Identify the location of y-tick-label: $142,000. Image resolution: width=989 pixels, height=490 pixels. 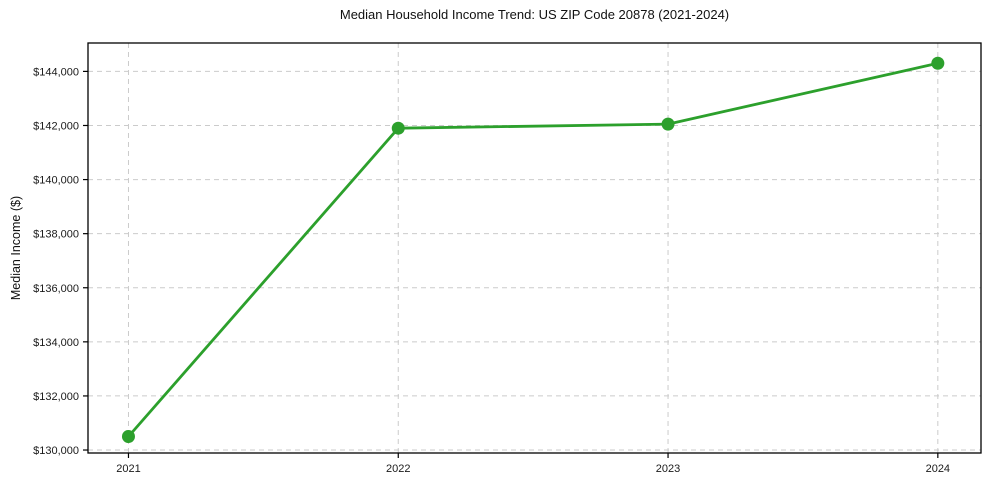
(56, 126).